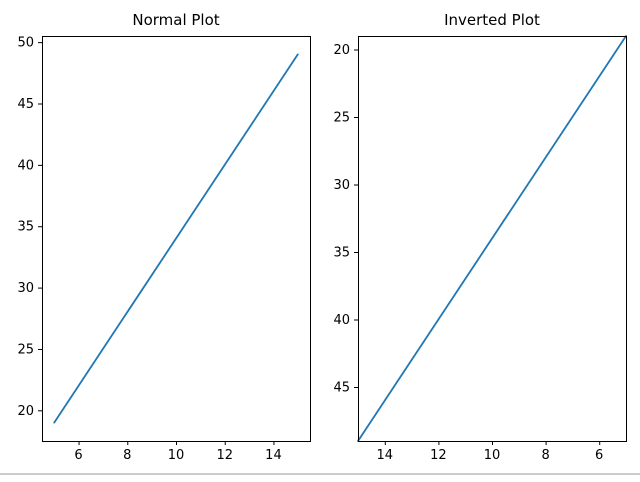 This screenshot has width=640, height=482. Describe the element at coordinates (25, 43) in the screenshot. I see `y-tick-label: 50` at that location.